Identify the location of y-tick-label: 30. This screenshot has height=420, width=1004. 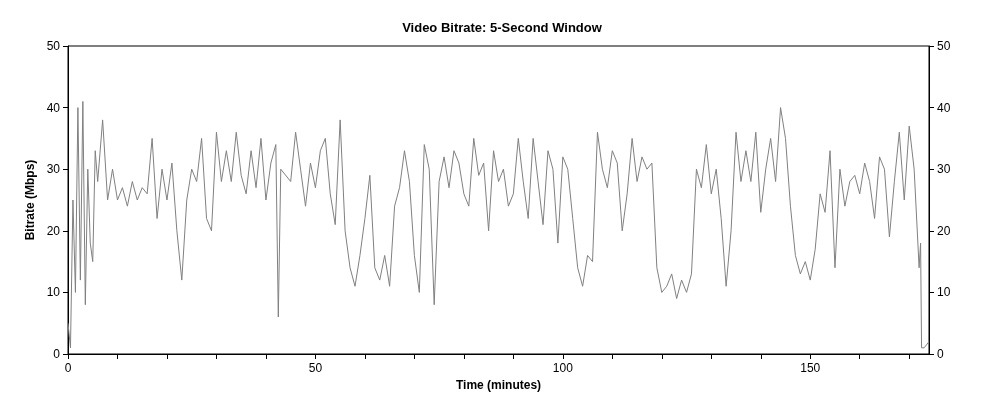
(53, 169).